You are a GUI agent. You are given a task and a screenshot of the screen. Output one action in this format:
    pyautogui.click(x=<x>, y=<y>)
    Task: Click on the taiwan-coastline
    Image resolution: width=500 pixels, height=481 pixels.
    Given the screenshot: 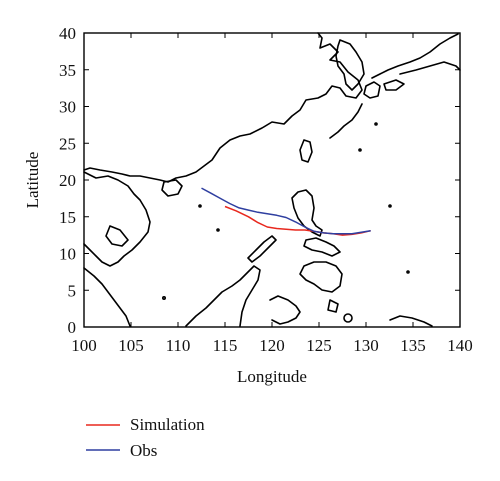 What is the action you would take?
    pyautogui.click(x=306, y=151)
    